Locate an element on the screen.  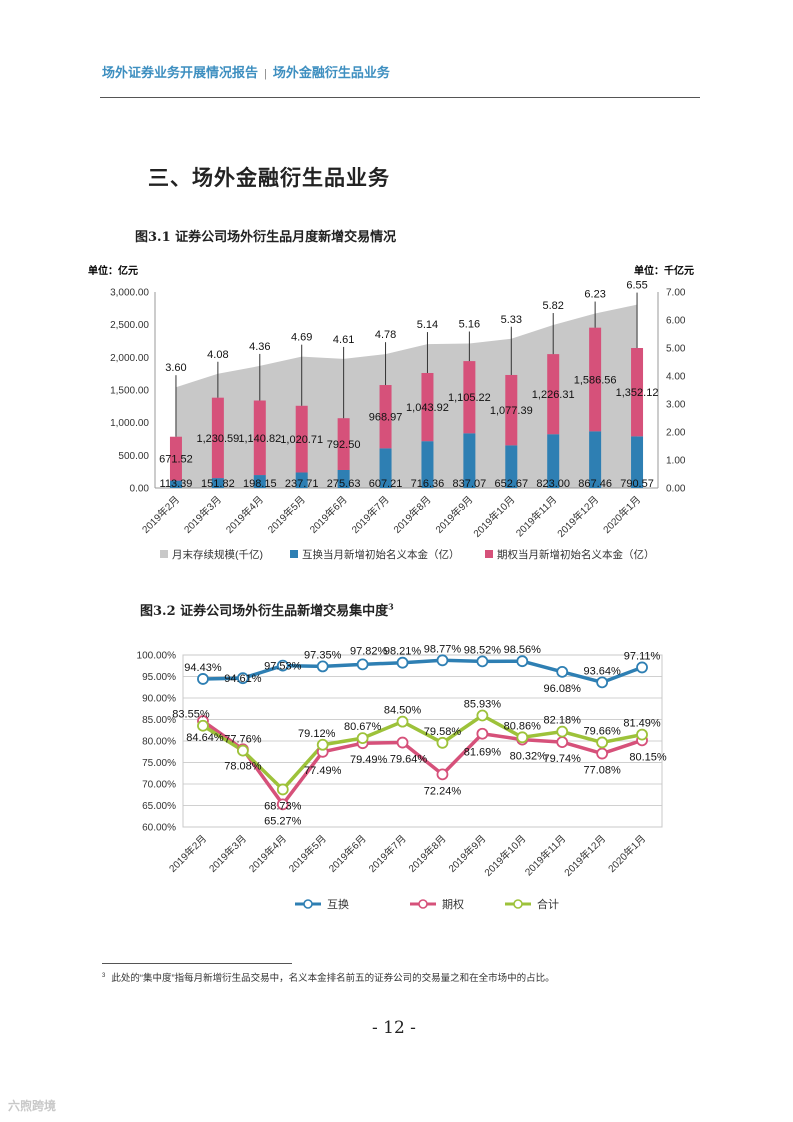
option-data-label: 1,586.56 is located at coordinates (595, 380).